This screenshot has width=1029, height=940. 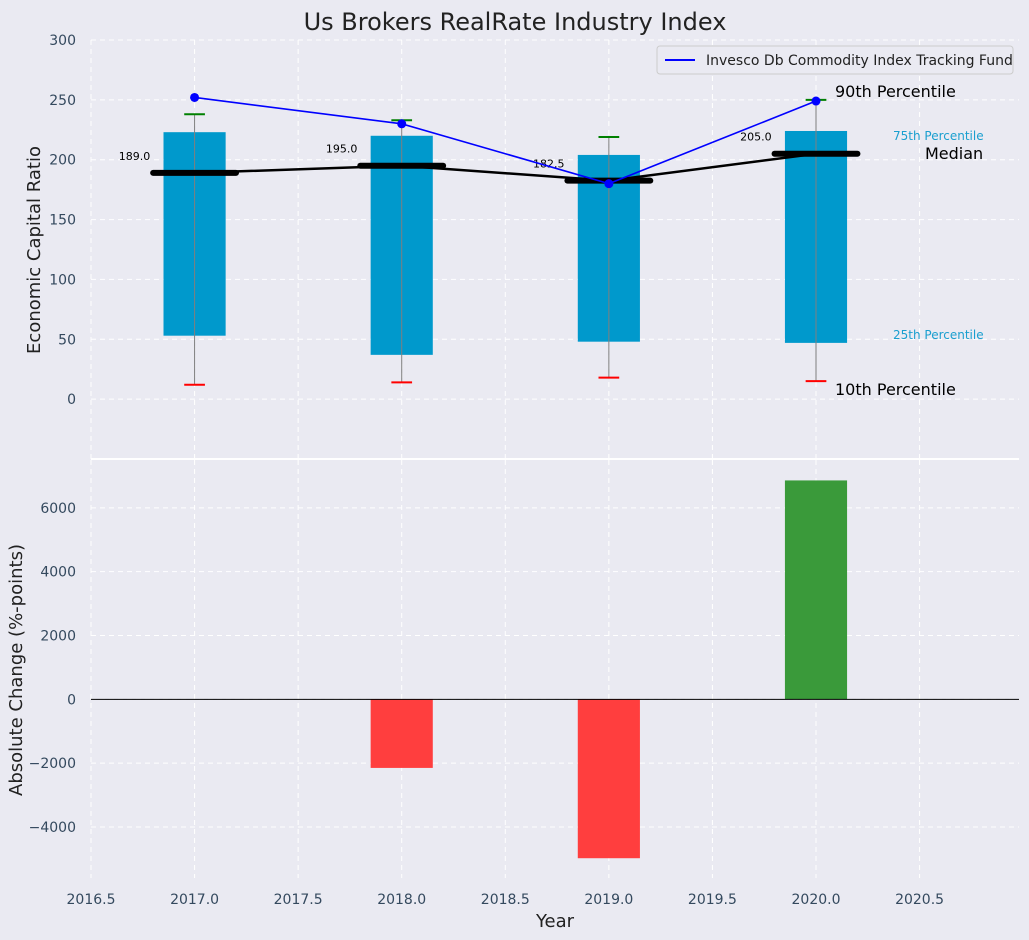 What do you see at coordinates (194, 900) in the screenshot?
I see `x-tick-label: 2017.0` at bounding box center [194, 900].